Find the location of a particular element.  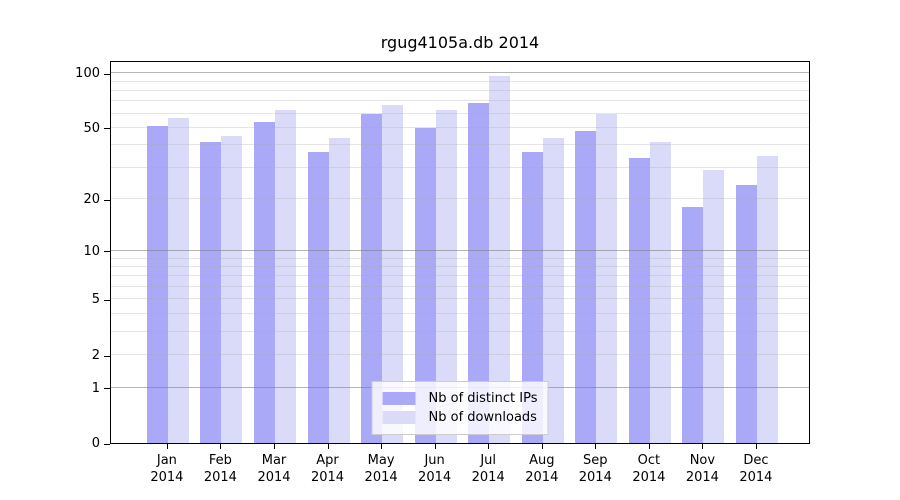

bar-may-distinct-ips is located at coordinates (372, 278).